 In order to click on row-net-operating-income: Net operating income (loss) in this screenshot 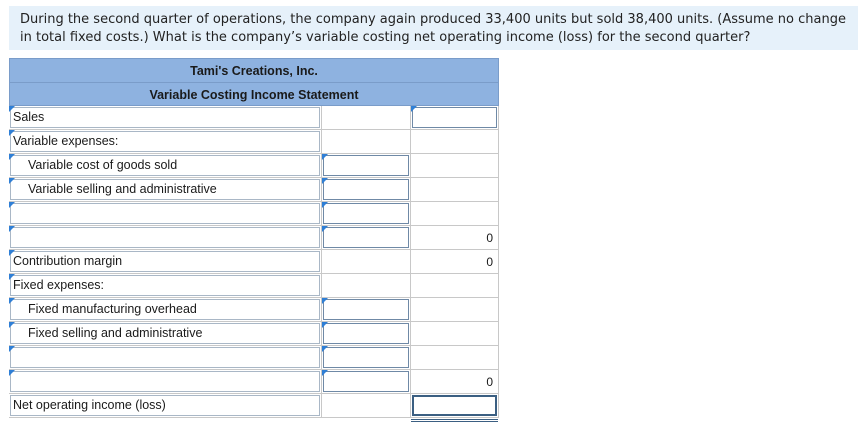, I will do `click(254, 408)`.